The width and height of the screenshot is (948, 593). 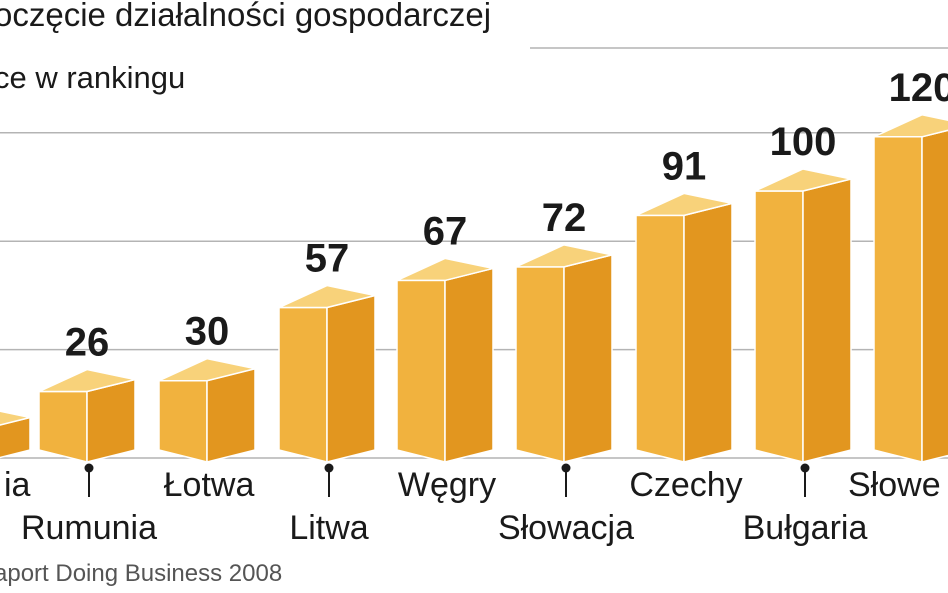 What do you see at coordinates (894, 485) in the screenshot?
I see `category-label: Słowe` at bounding box center [894, 485].